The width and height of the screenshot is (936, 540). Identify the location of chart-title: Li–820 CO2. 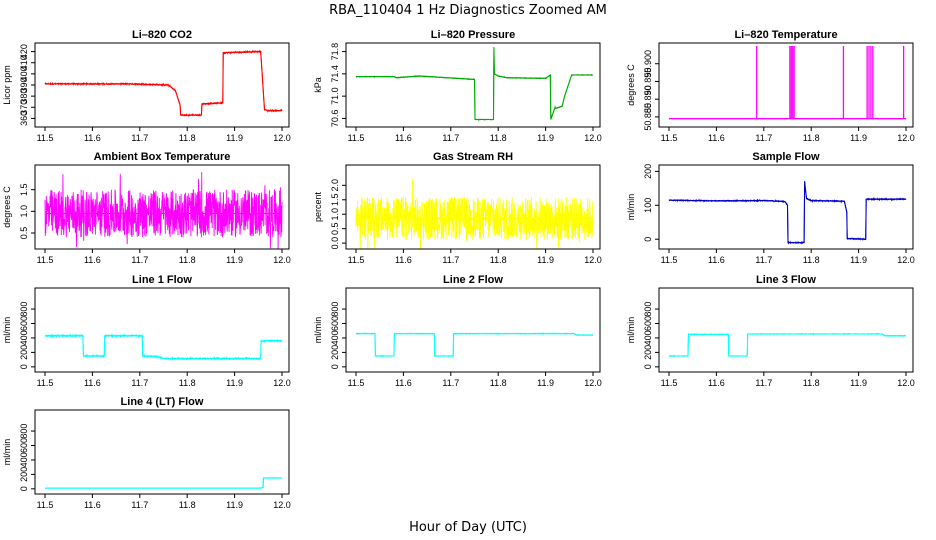
(162, 35).